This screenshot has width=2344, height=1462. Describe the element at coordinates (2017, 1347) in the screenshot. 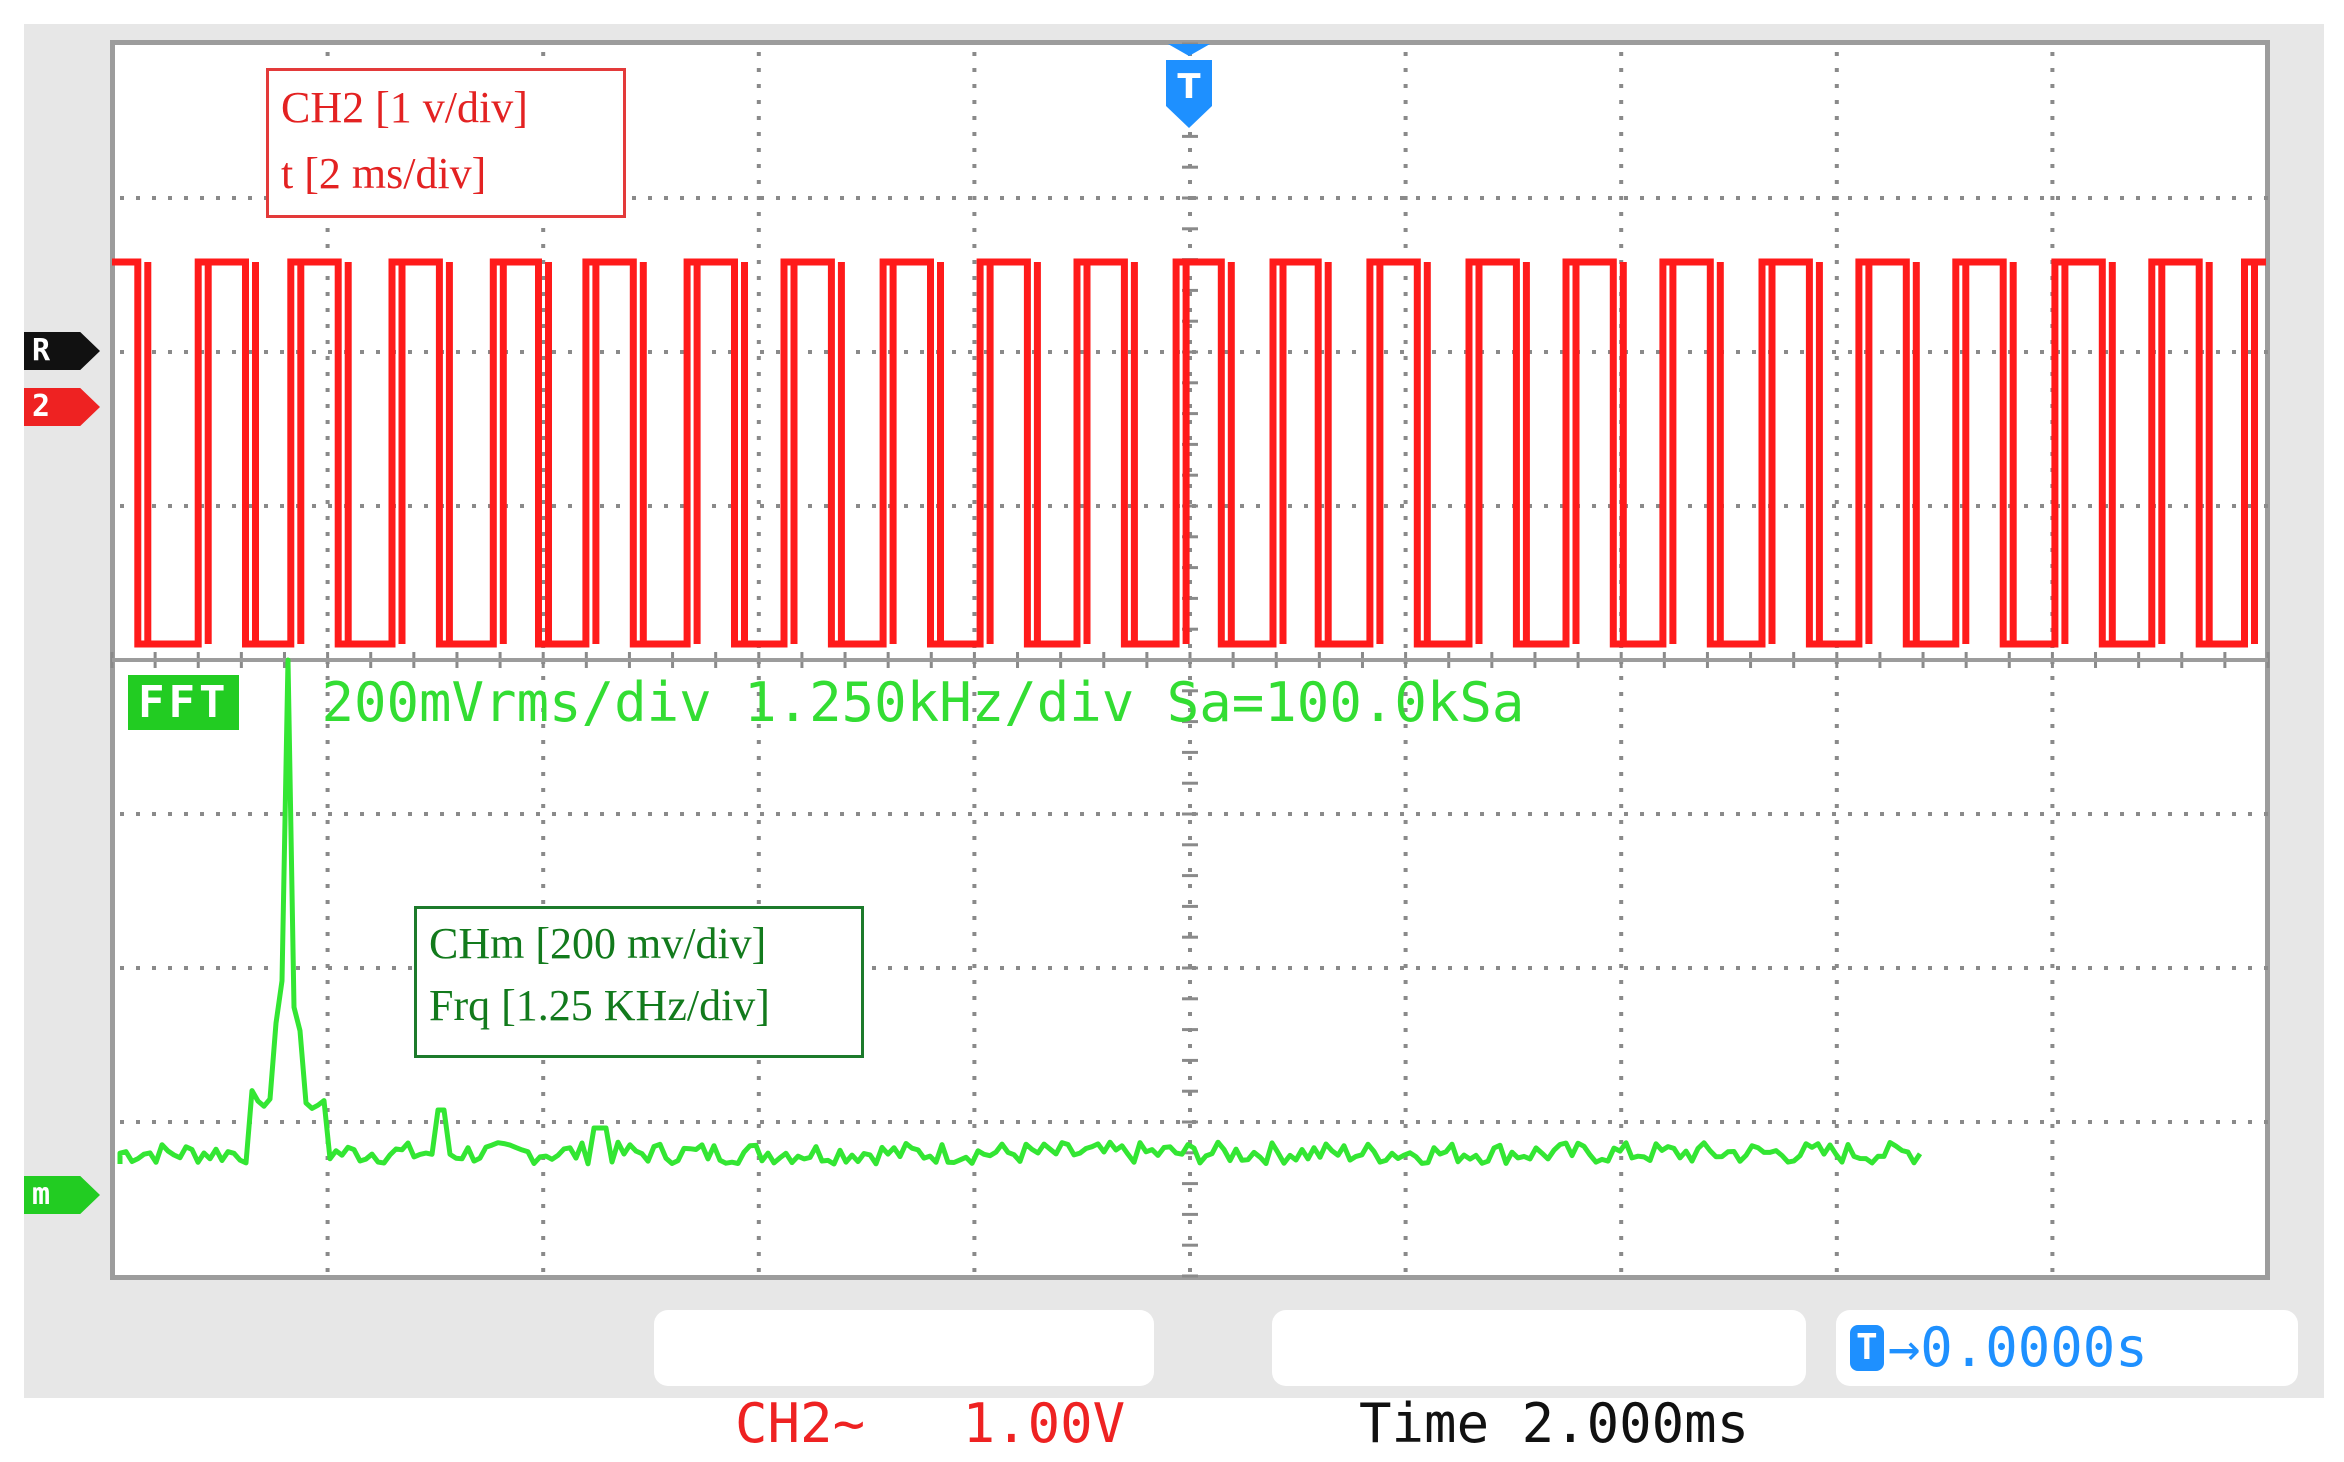

I see `trigger-offset-value: →0.0000s` at that location.